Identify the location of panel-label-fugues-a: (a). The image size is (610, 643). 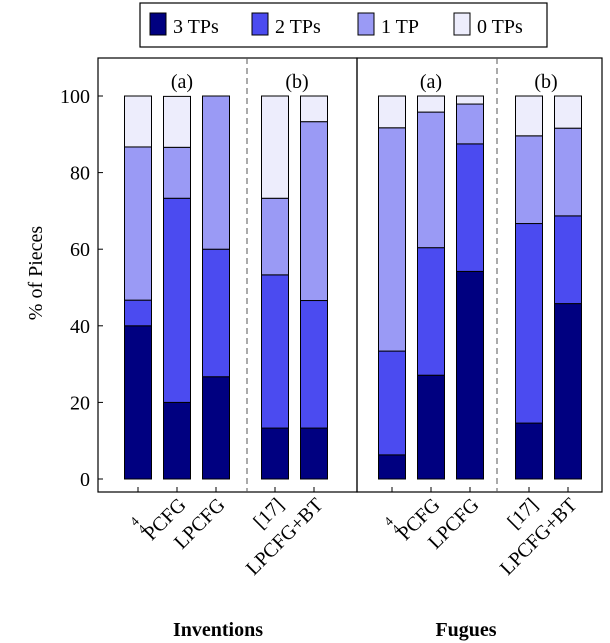
(431, 82).